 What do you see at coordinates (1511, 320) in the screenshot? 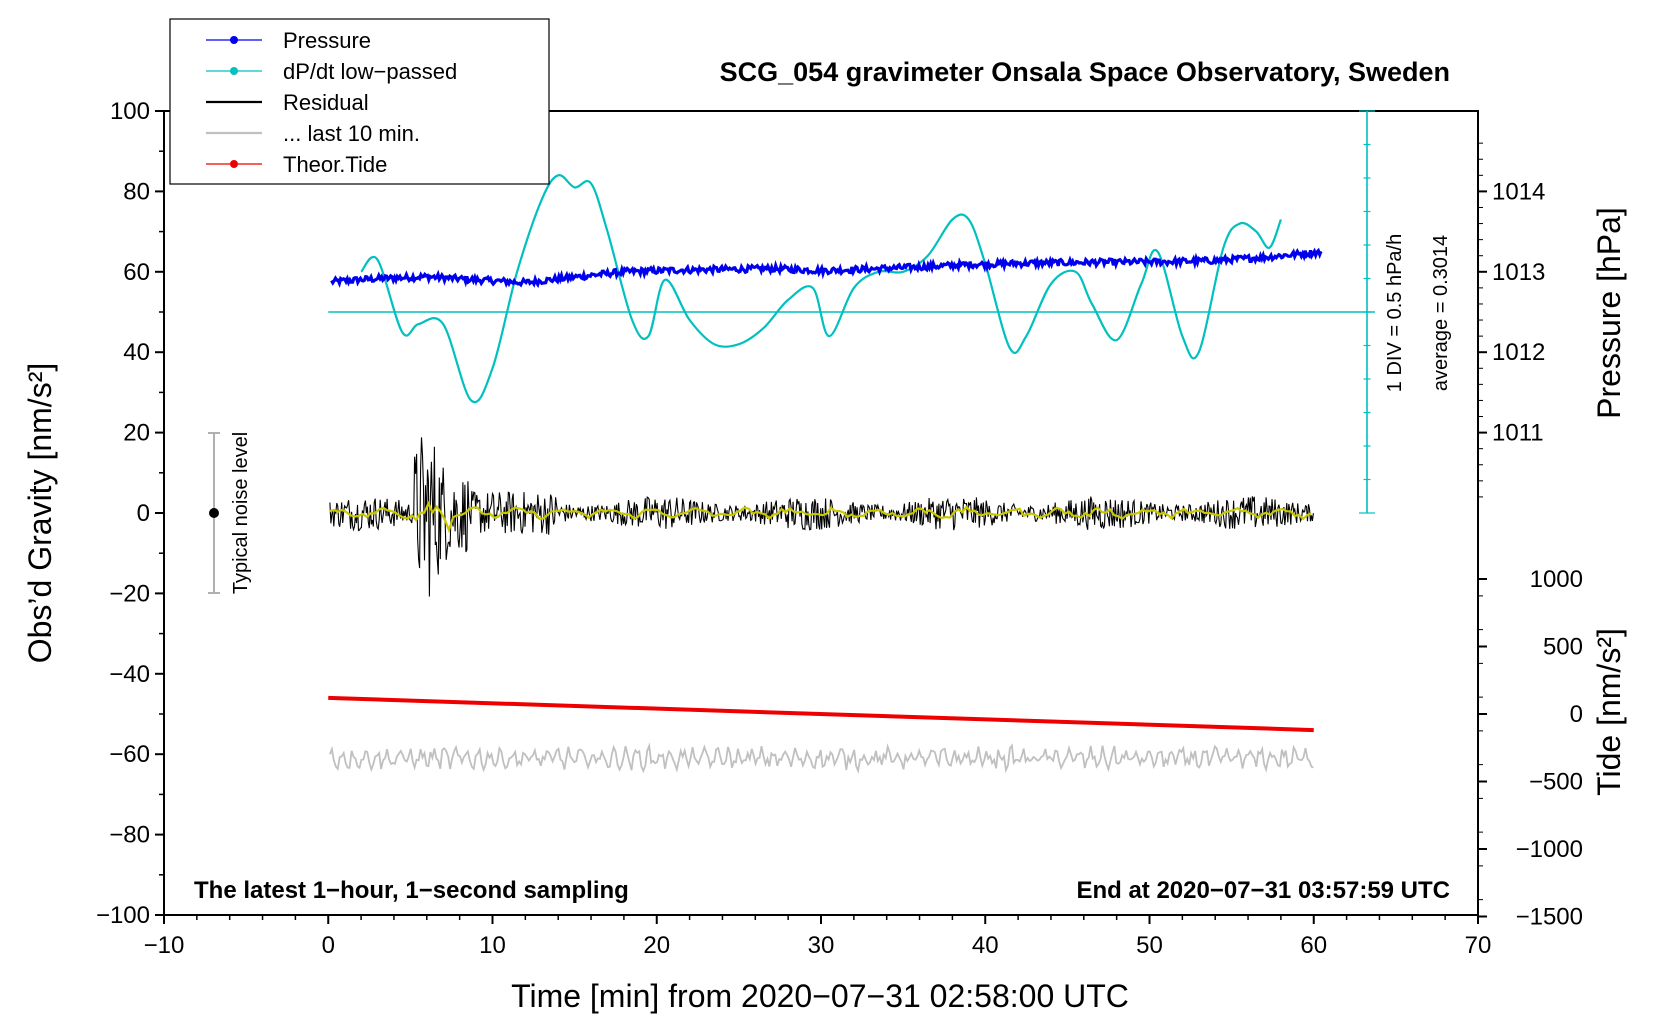
I see `y-axis-pressure: 1014 1013 1012 1011` at bounding box center [1511, 320].